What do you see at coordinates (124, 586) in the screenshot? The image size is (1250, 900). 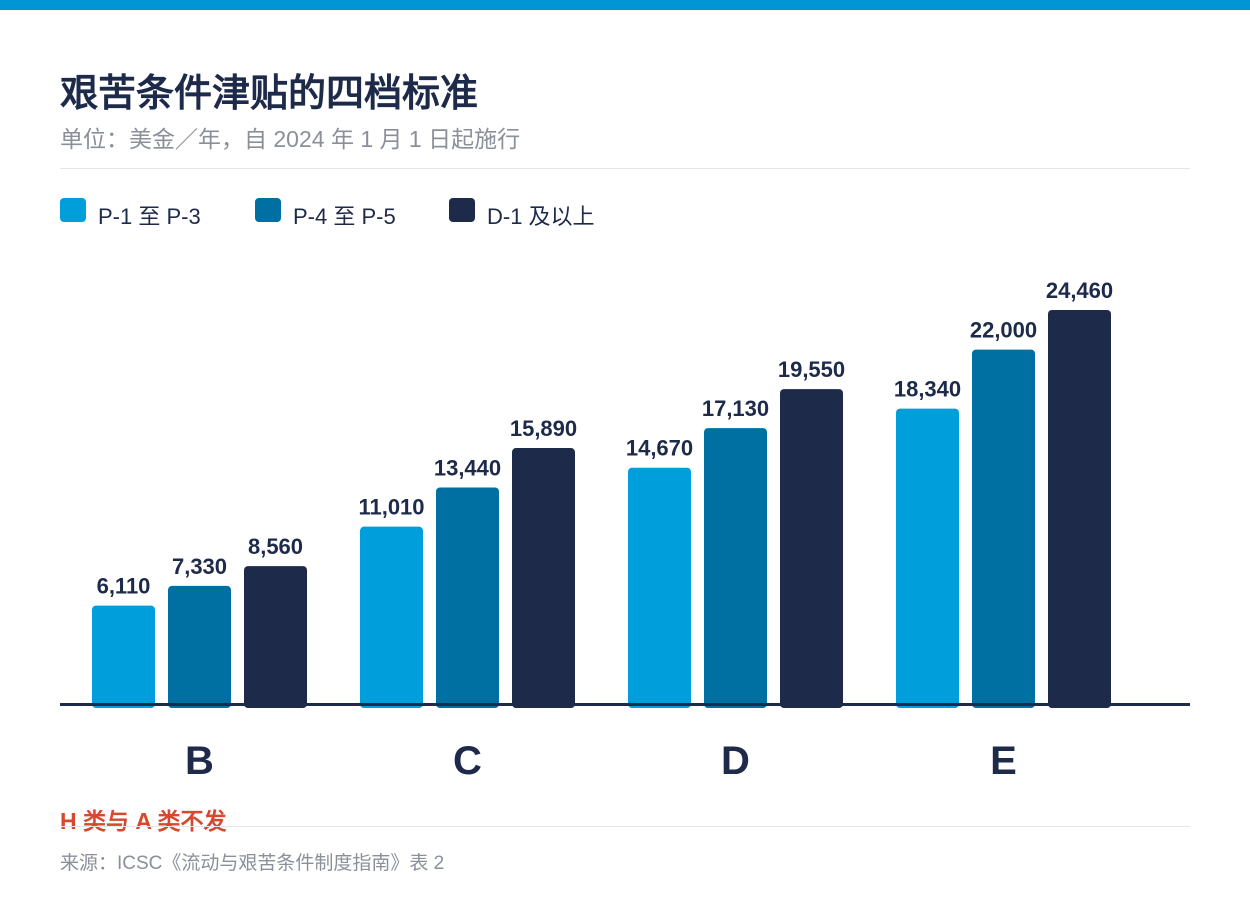 I see `data-label-b-series-1: 6,110` at bounding box center [124, 586].